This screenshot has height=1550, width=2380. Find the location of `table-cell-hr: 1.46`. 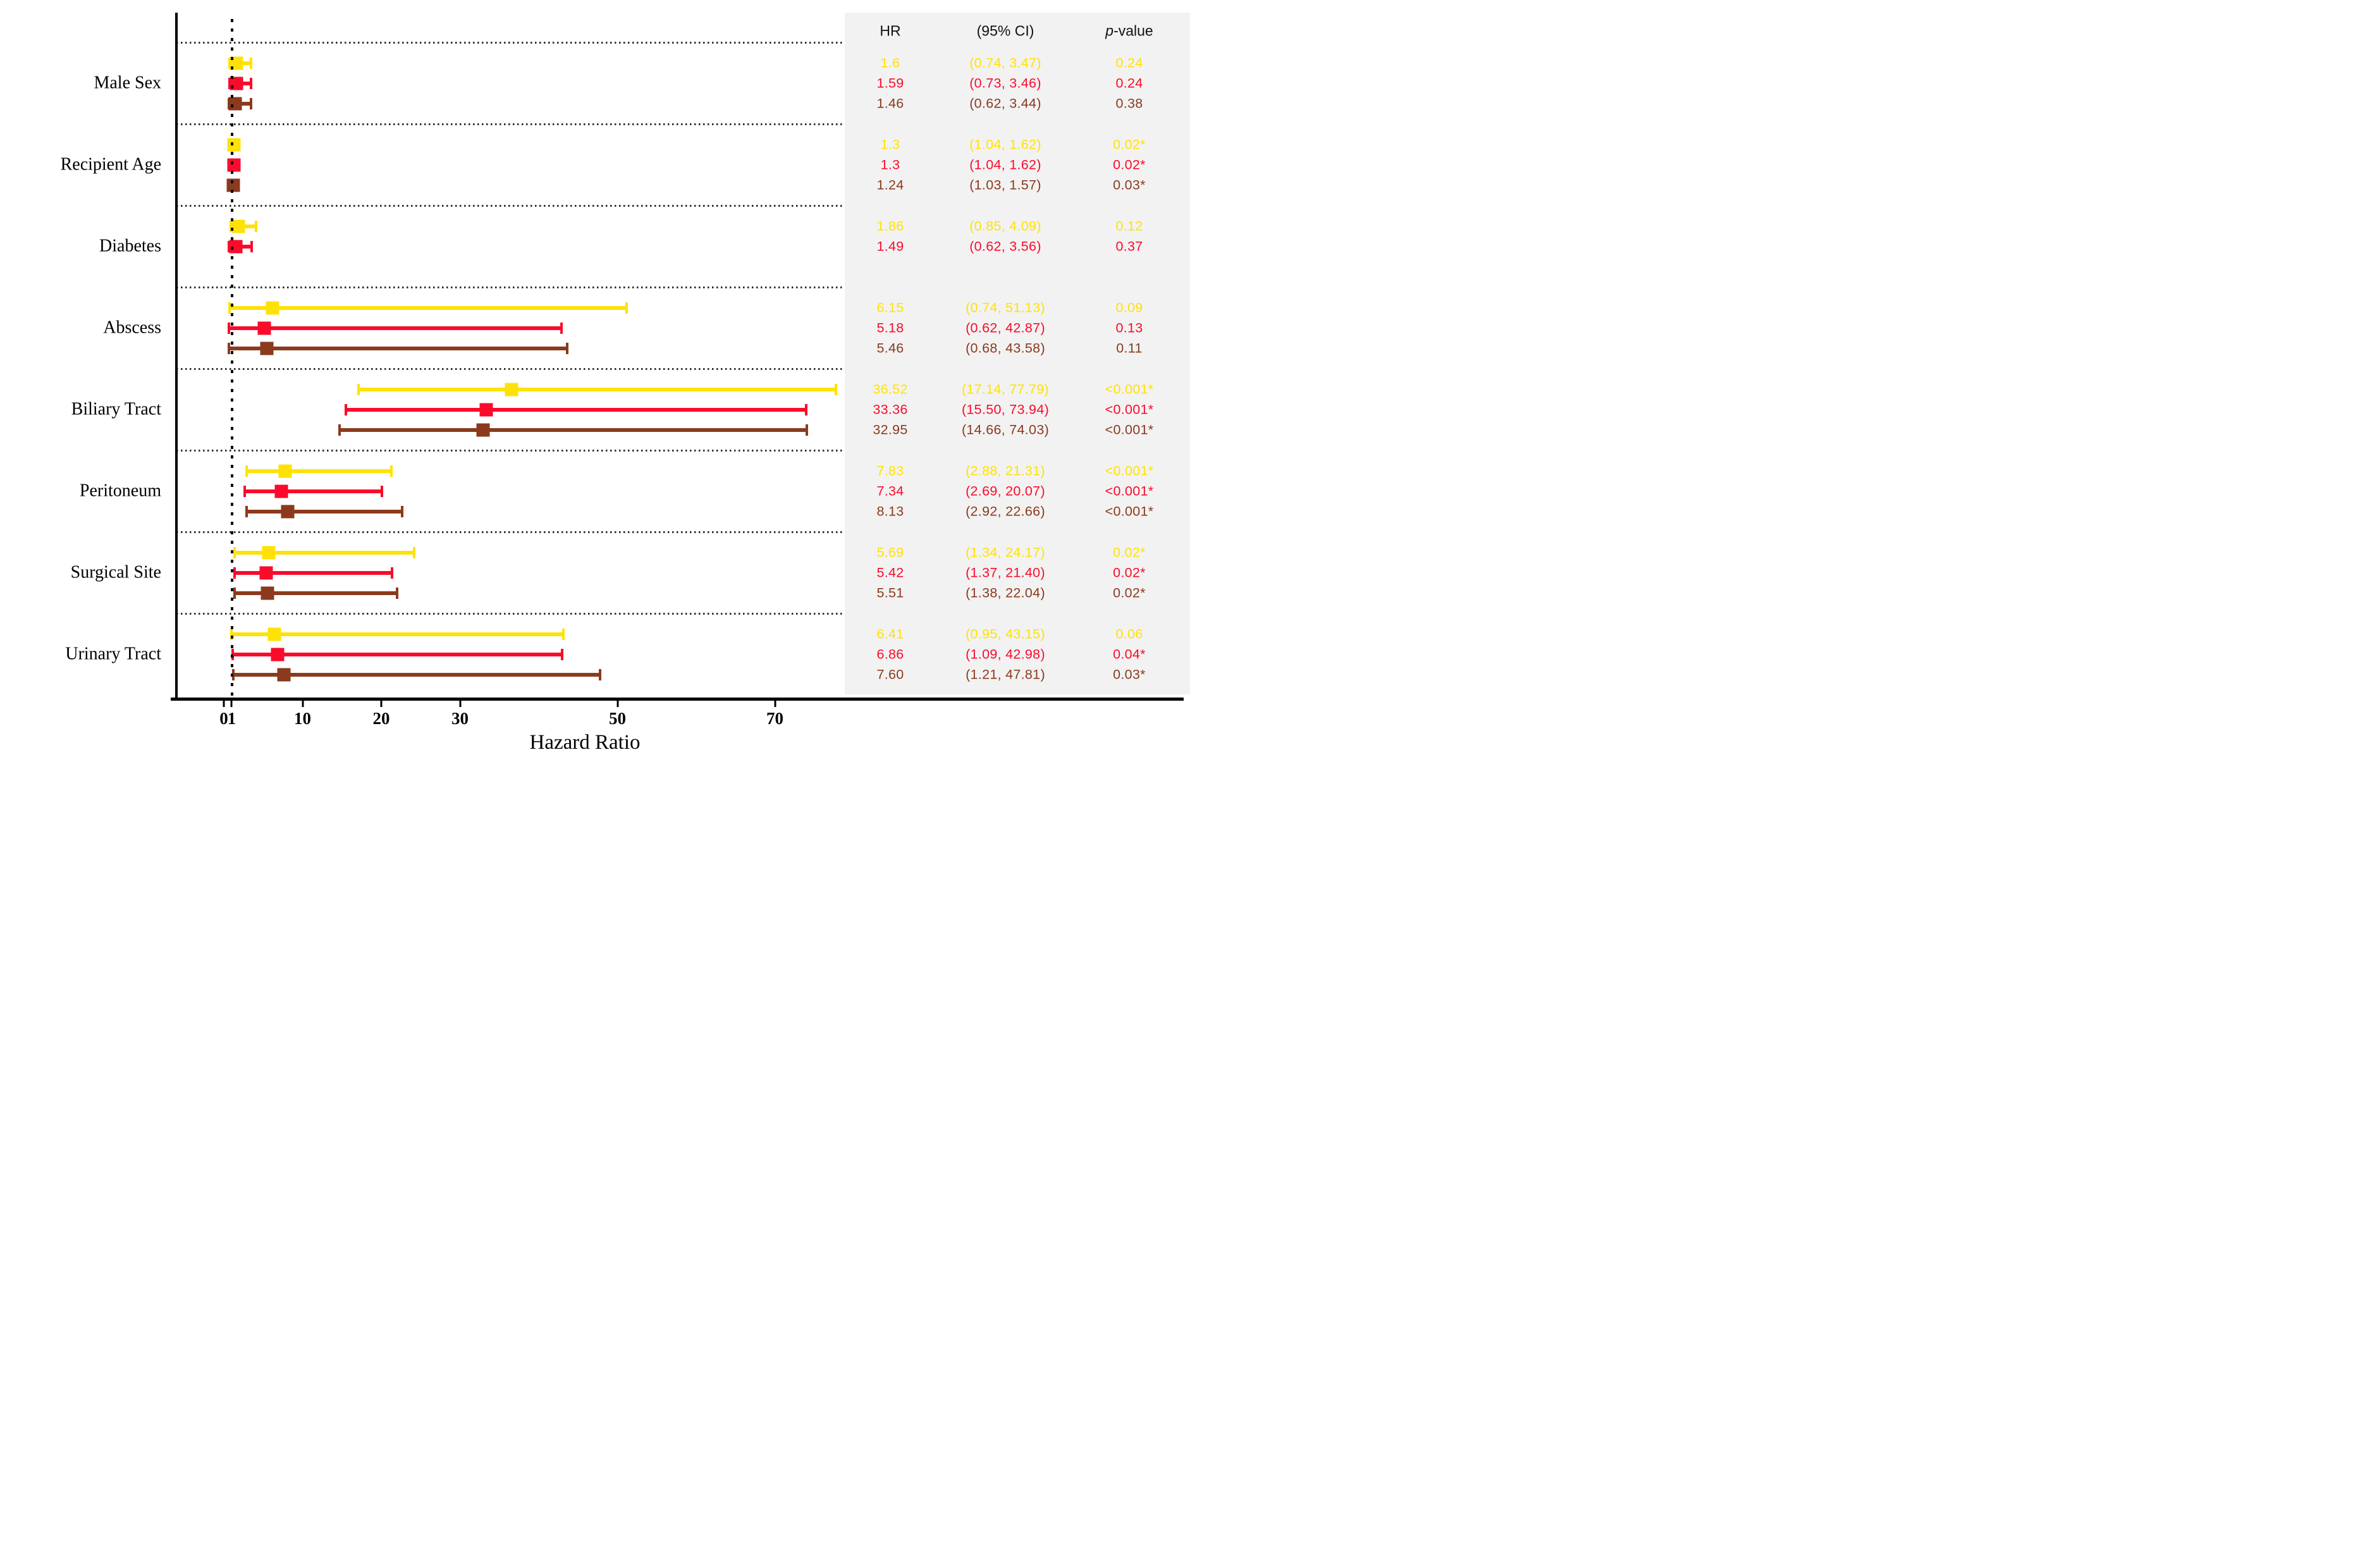

table-cell-hr: 1.46 is located at coordinates (890, 103).